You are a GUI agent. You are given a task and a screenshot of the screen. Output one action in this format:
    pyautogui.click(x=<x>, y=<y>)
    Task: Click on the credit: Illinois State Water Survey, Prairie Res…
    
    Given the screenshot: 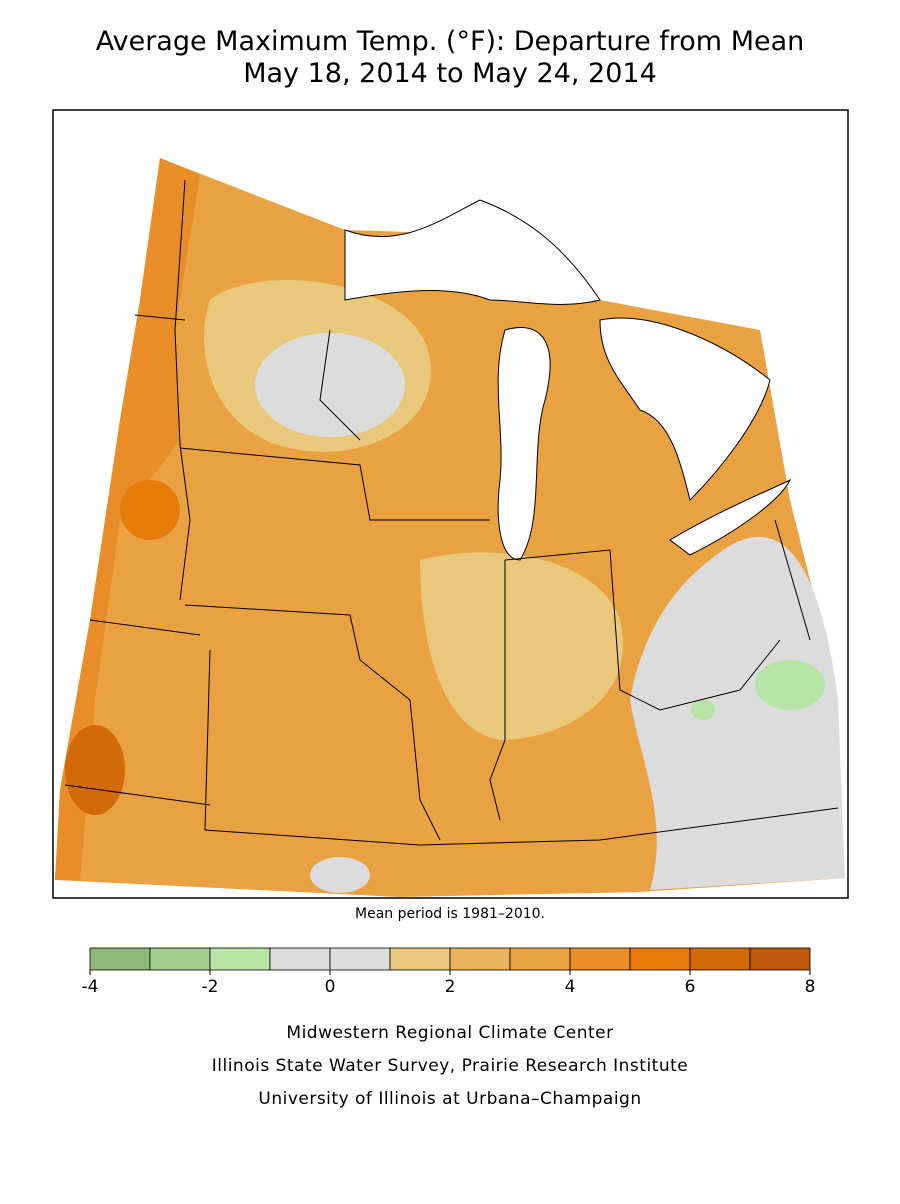 What is the action you would take?
    pyautogui.click(x=450, y=1066)
    